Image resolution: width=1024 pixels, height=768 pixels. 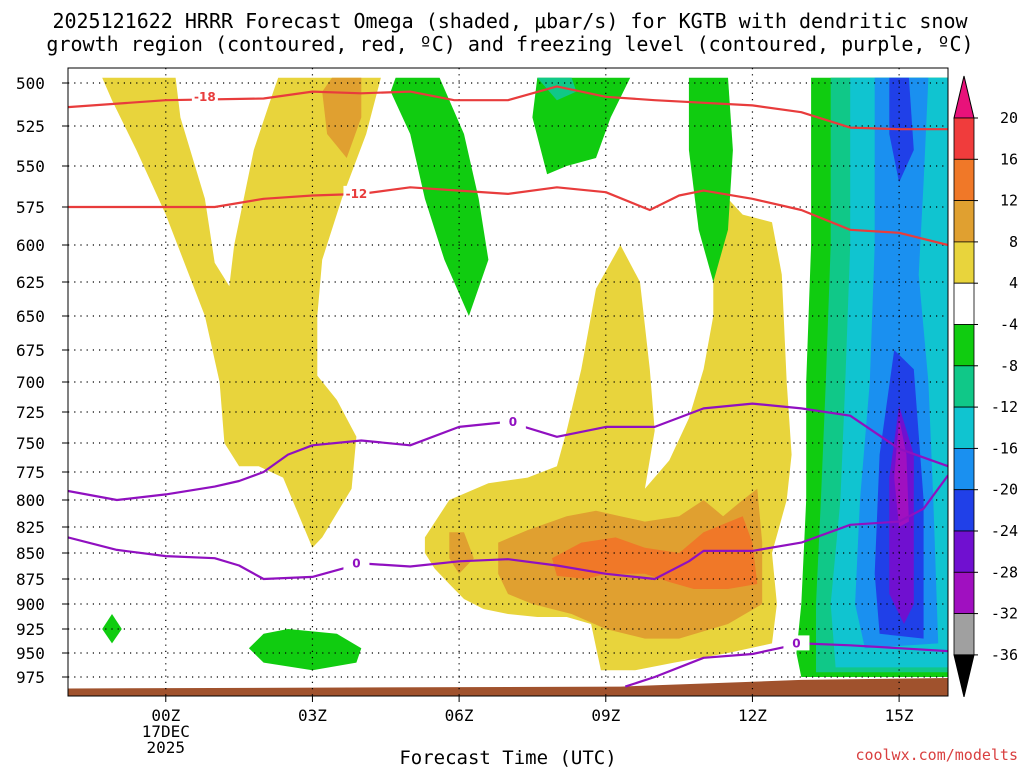 I want to click on x-tick-label-03Z: 03Z, so click(x=312, y=715).